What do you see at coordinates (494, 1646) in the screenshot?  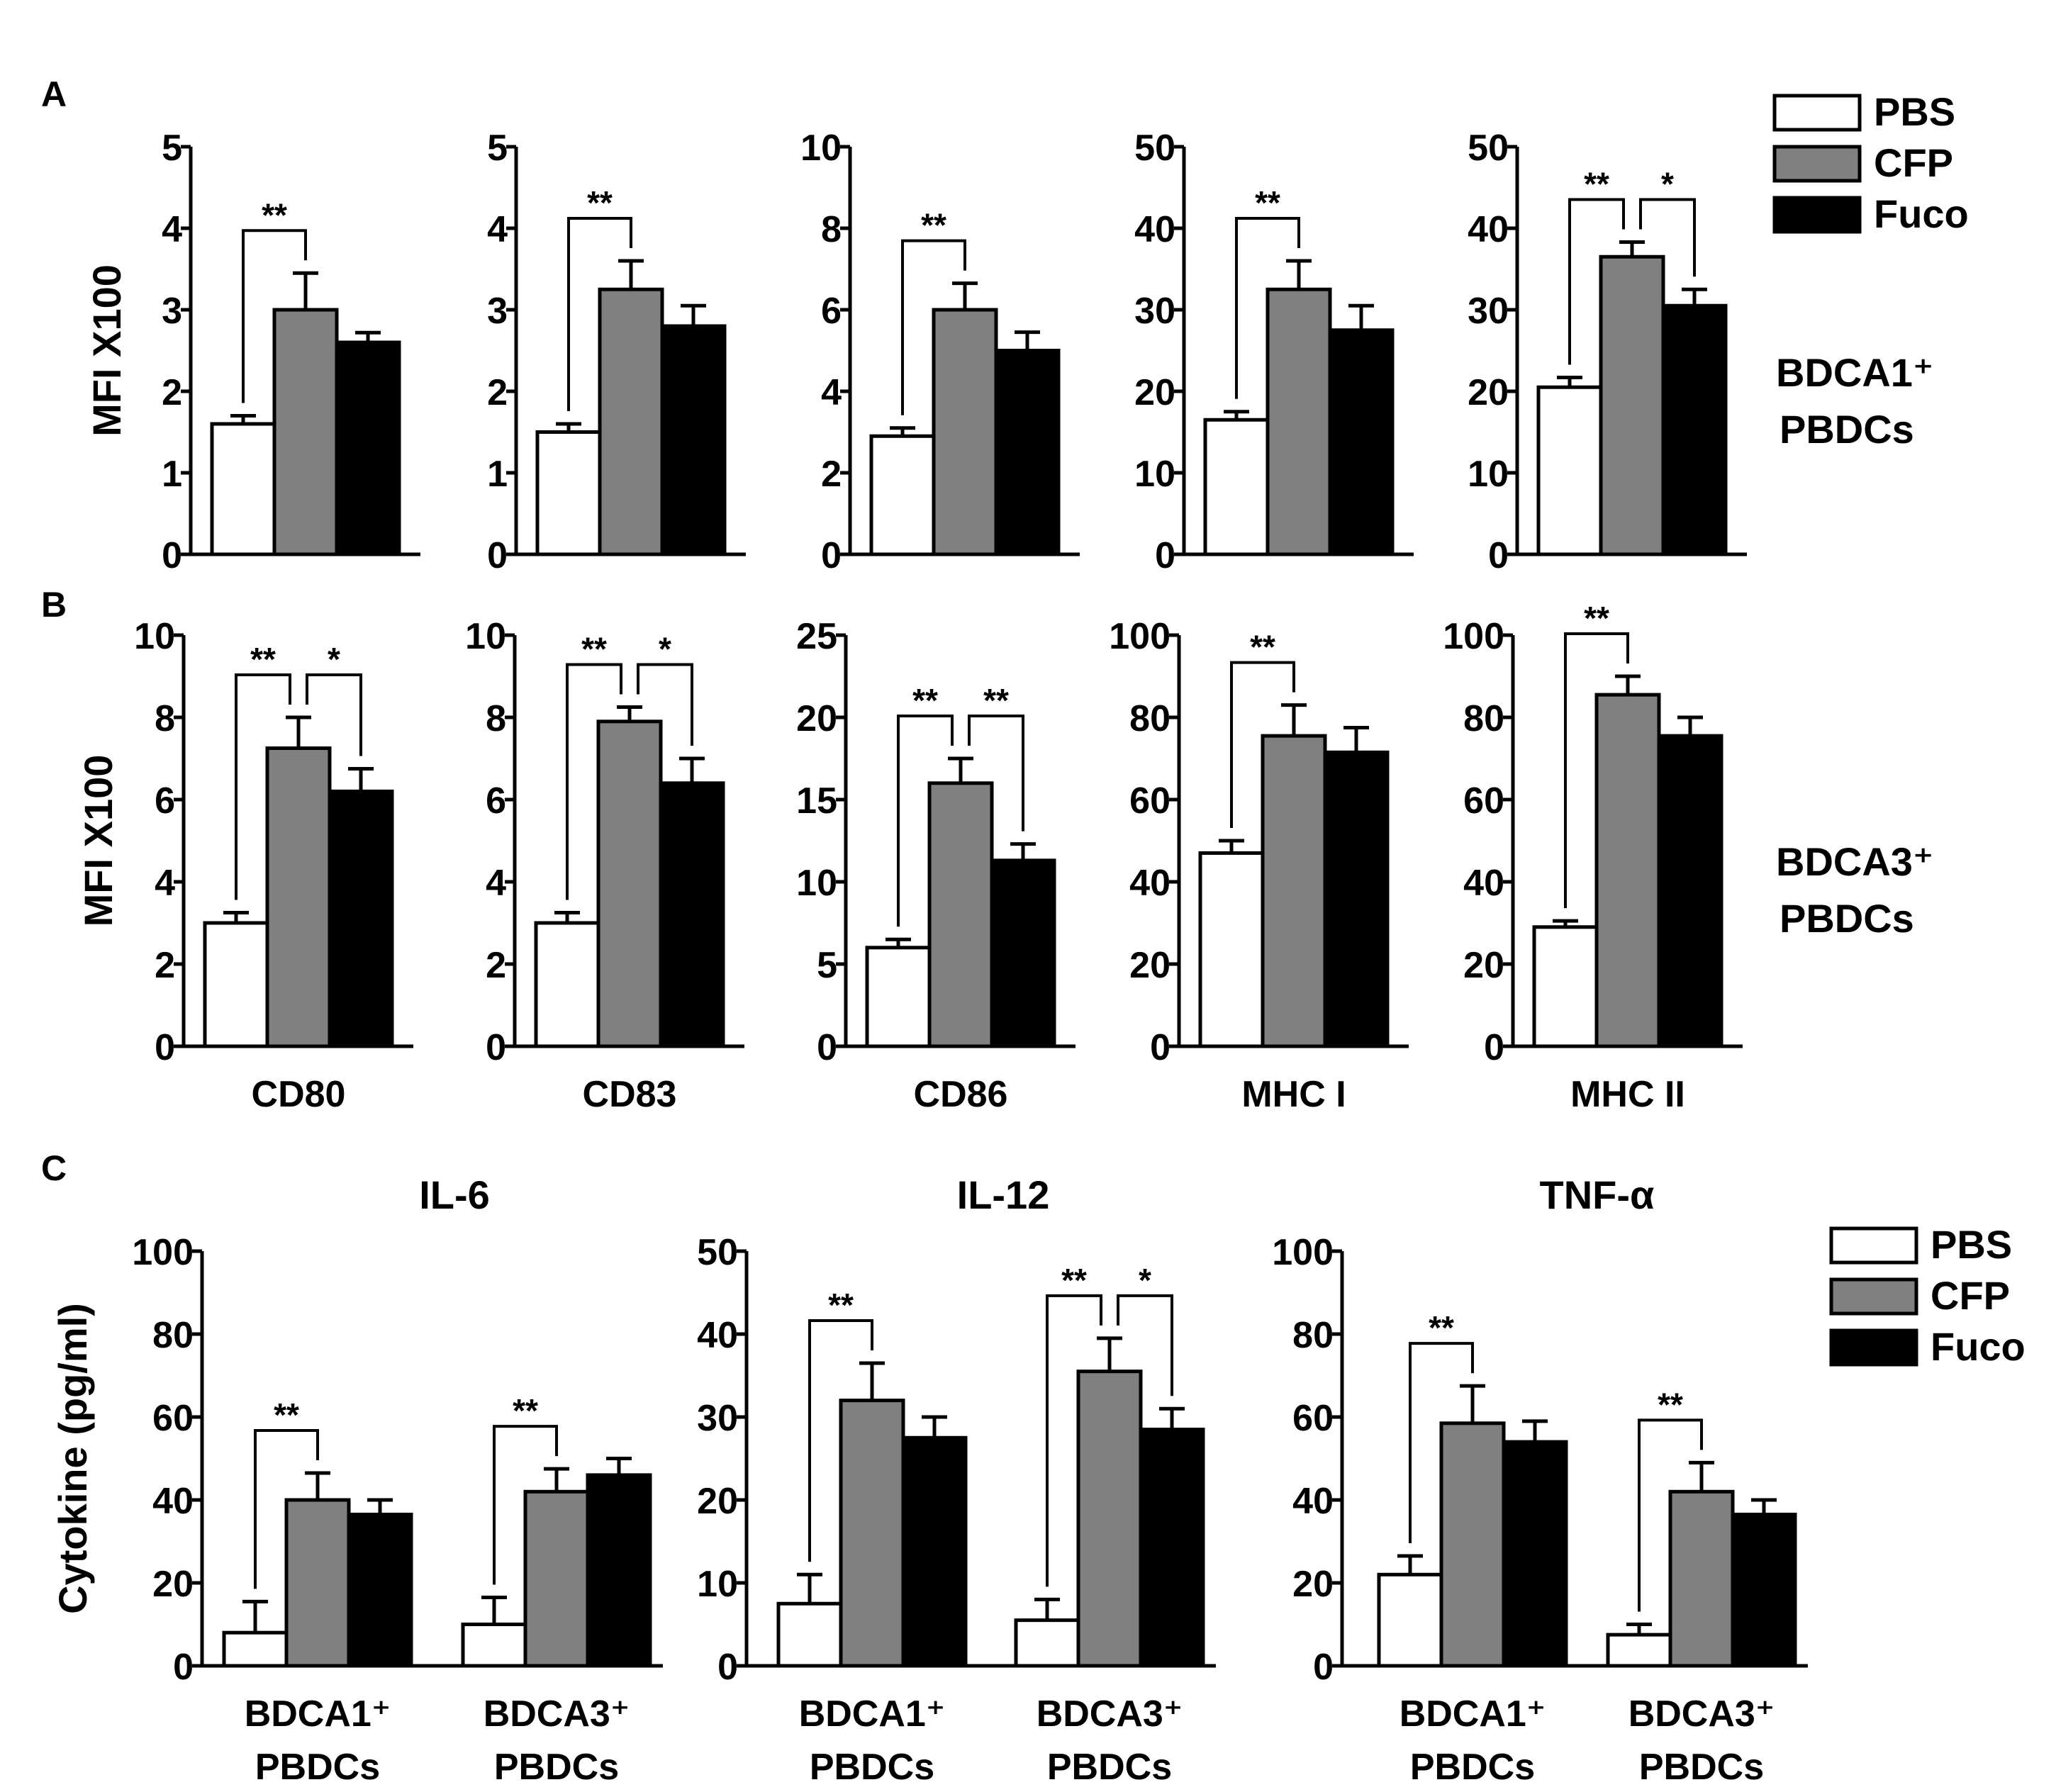 I see `c1g2-bar-pbs` at bounding box center [494, 1646].